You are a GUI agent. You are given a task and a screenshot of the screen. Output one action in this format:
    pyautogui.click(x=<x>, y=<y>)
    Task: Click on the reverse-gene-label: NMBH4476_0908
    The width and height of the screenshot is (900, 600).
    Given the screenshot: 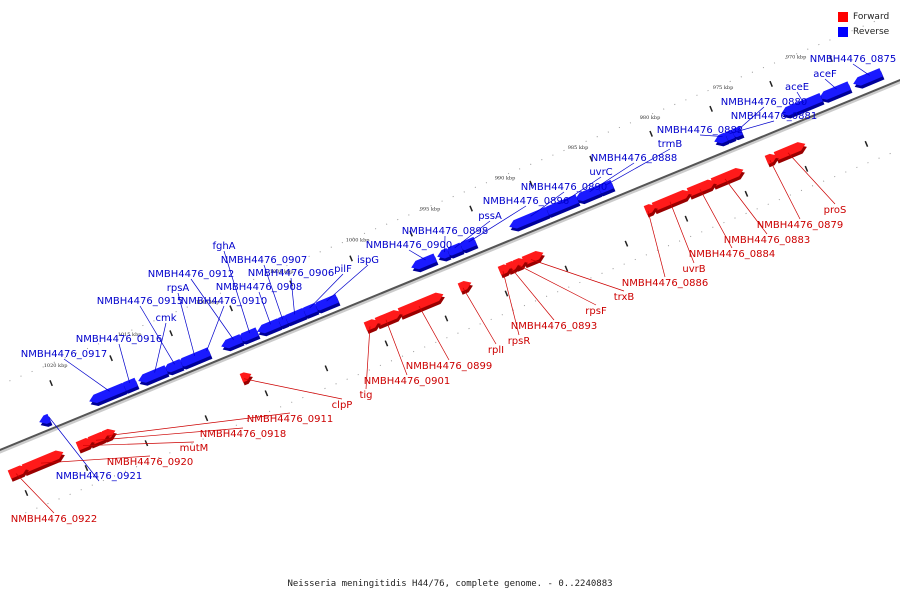 What is the action you would take?
    pyautogui.click(x=259, y=287)
    